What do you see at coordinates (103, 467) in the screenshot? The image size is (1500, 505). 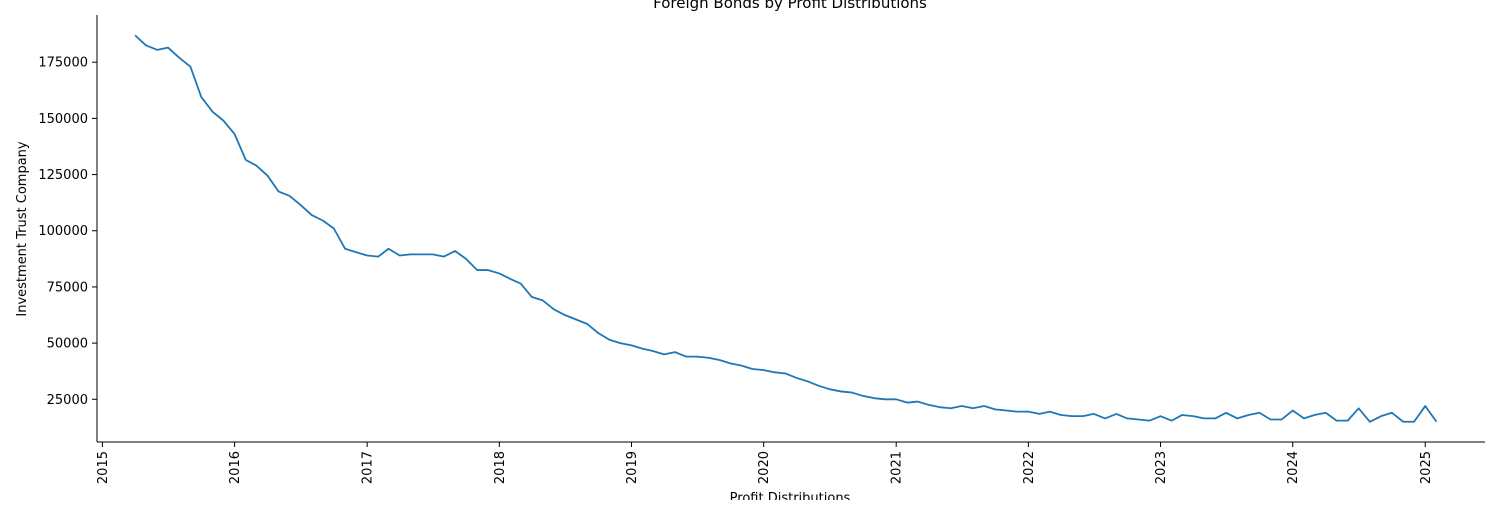 I see `x-tick-label: 2015` at bounding box center [103, 467].